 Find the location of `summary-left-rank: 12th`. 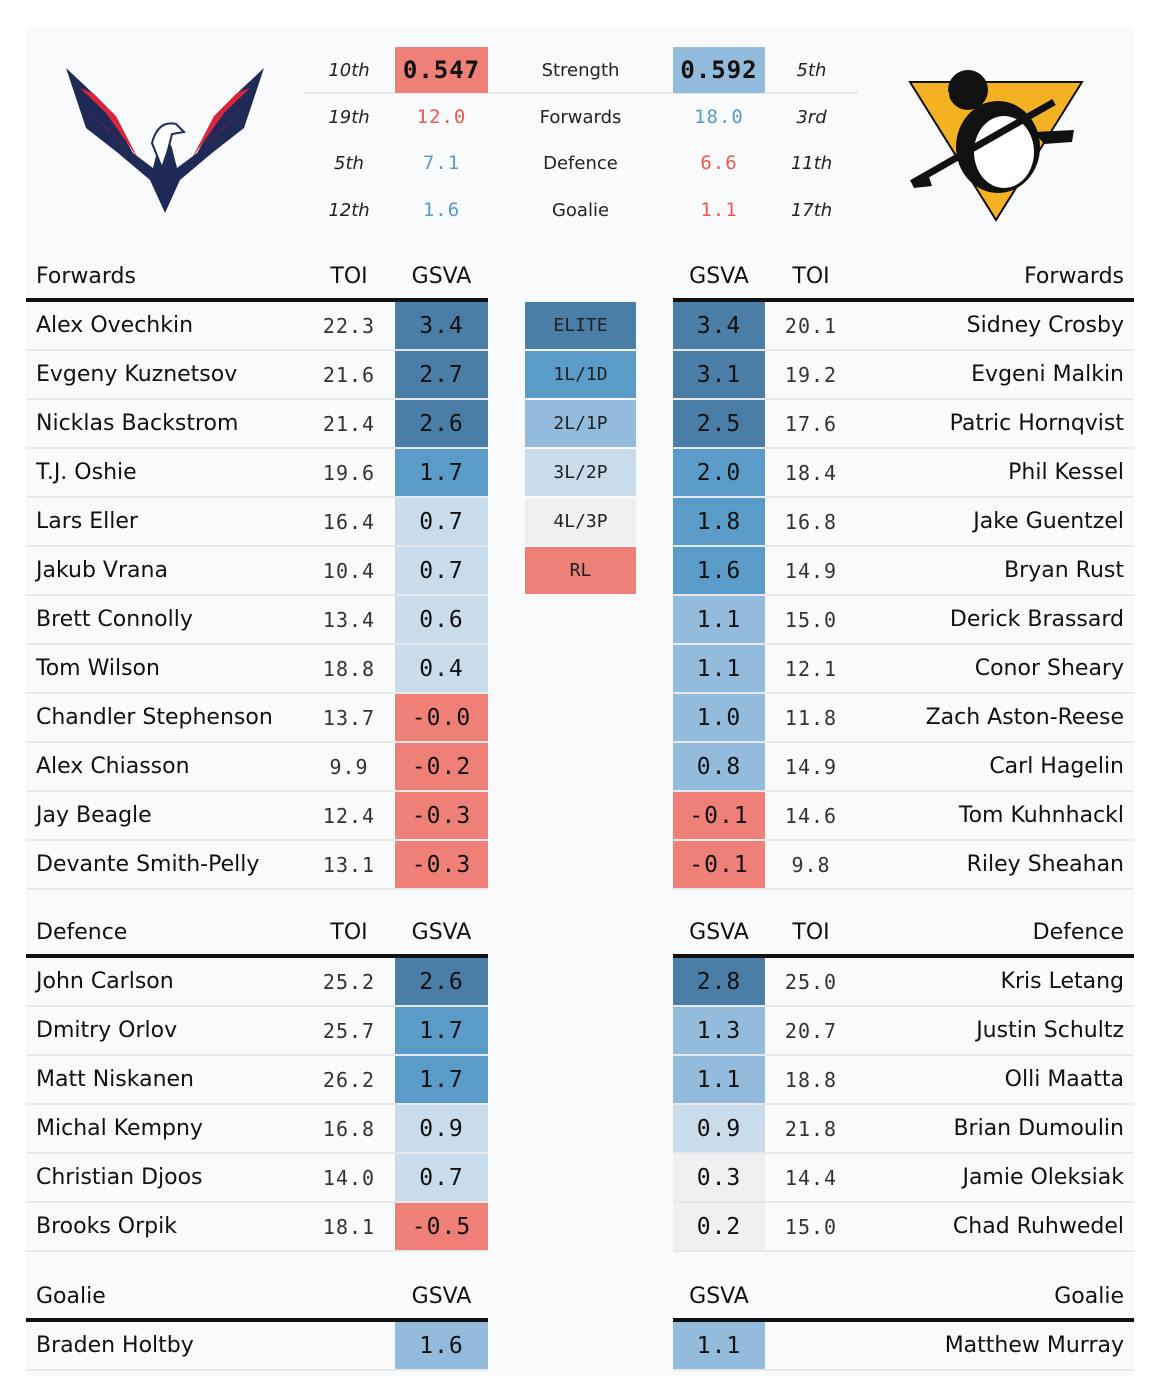

summary-left-rank: 12th is located at coordinates (349, 210).